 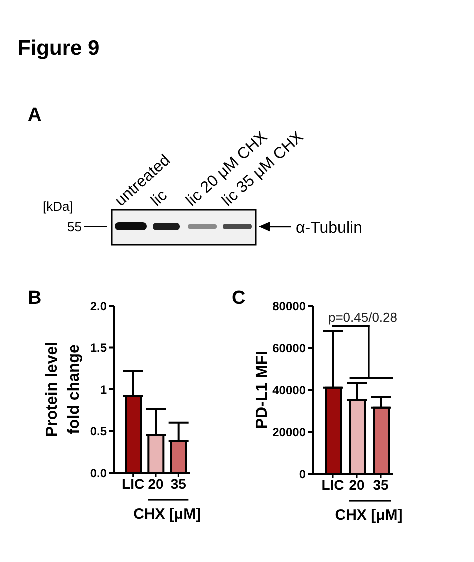 I want to click on chart-title: B, so click(x=35, y=298).